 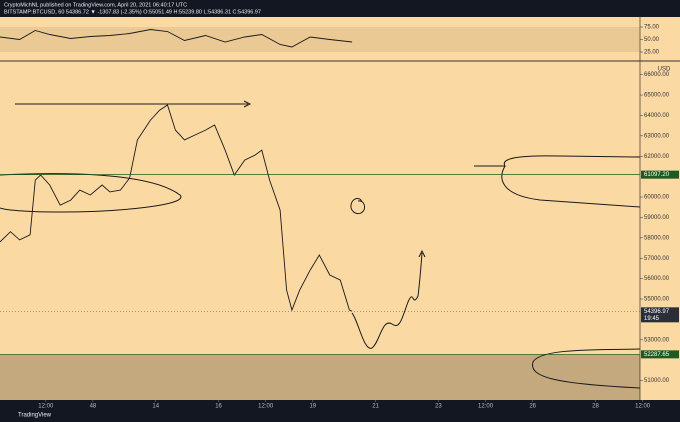 What do you see at coordinates (35, 416) in the screenshot?
I see `footer-logo: TradingView` at bounding box center [35, 416].